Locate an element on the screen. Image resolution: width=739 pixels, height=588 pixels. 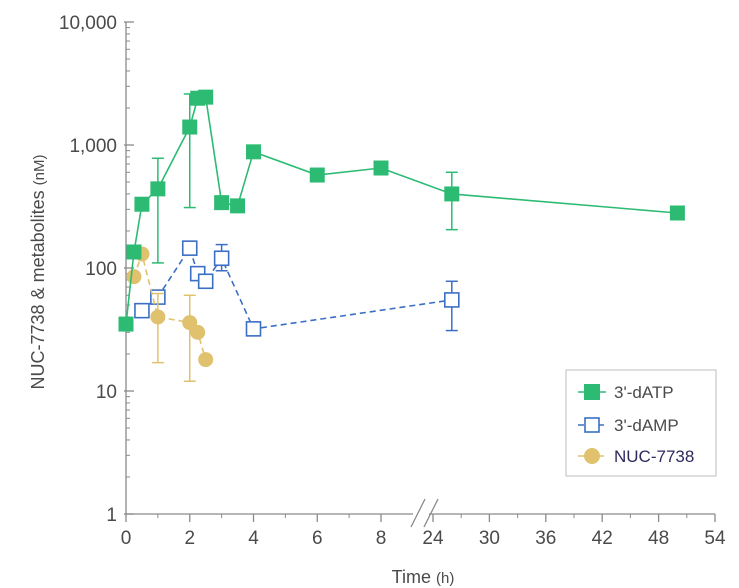
legend-label-nuc-7738: NUC-7738 is located at coordinates (654, 456).